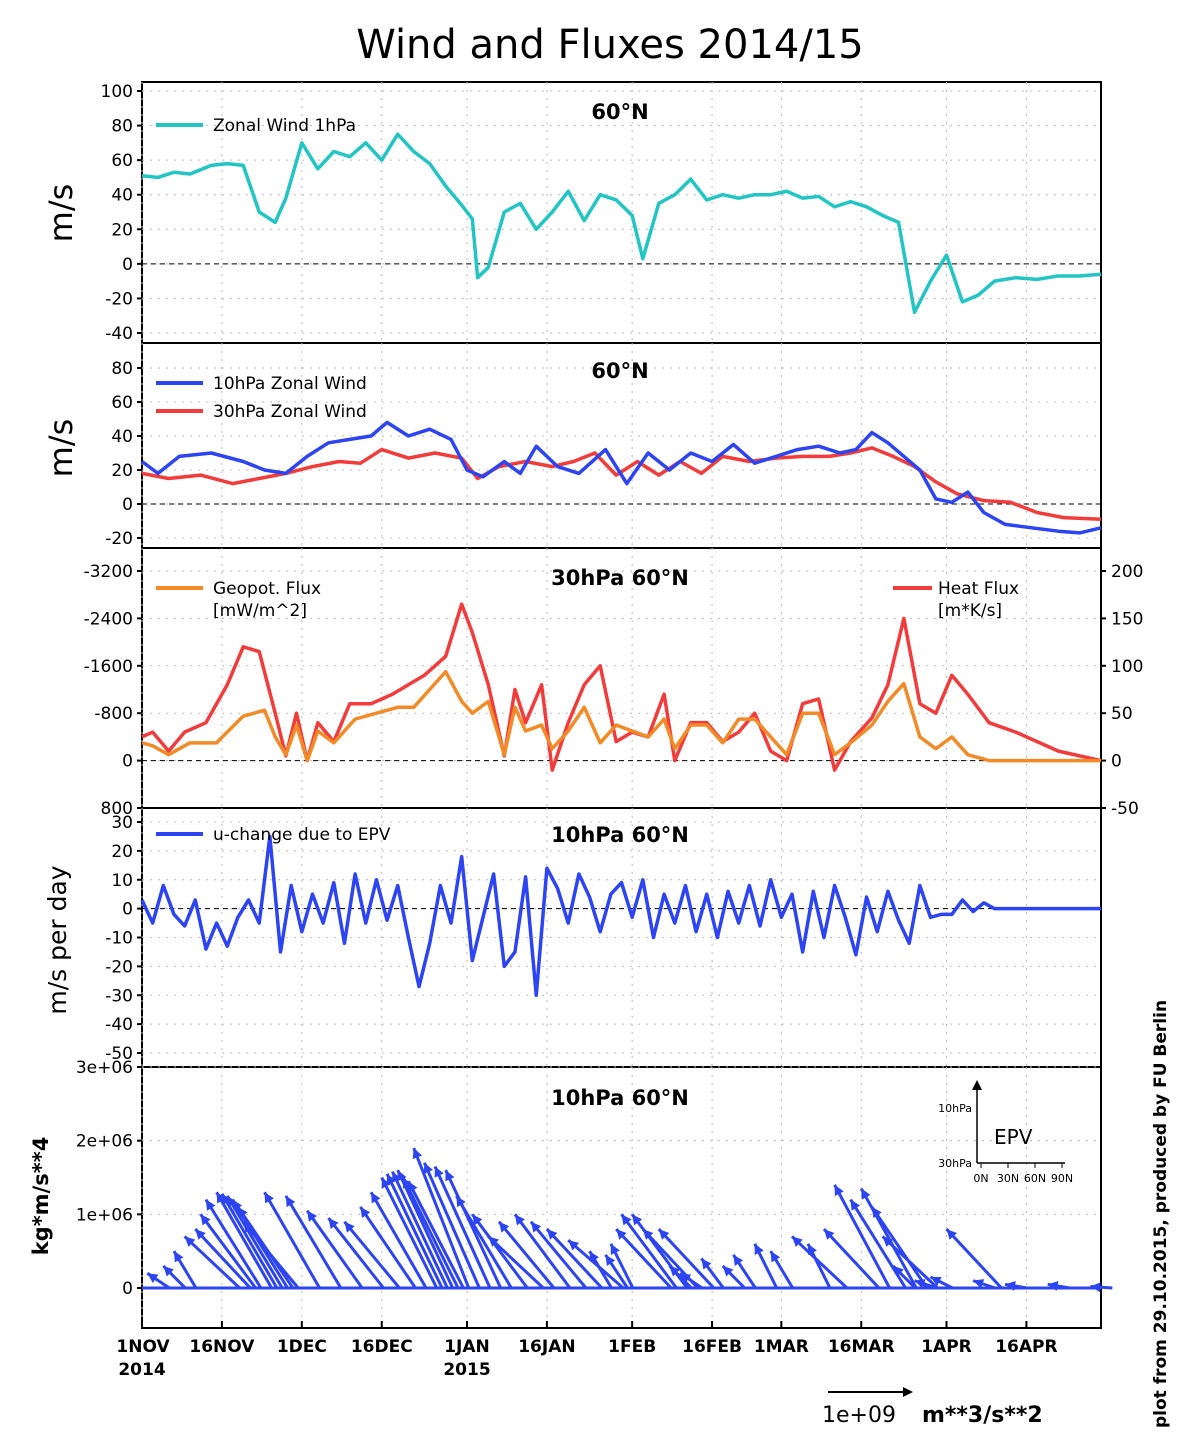 The height and width of the screenshot is (1448, 1179). Describe the element at coordinates (1026, 1347) in the screenshot. I see `x-tick-label: 16APR` at that location.